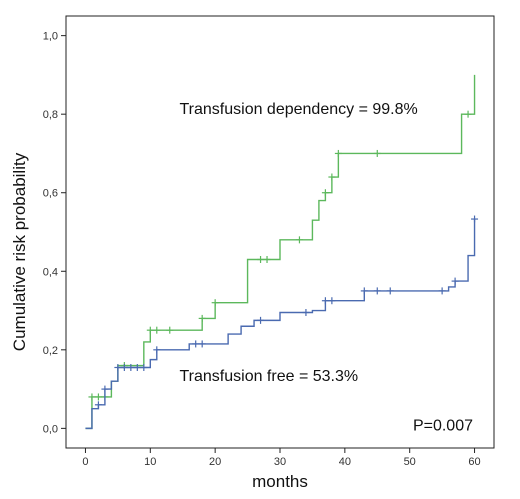 The height and width of the screenshot is (499, 520). Describe the element at coordinates (268, 376) in the screenshot. I see `annotation-label: Transfusion free = 53.3%` at that location.